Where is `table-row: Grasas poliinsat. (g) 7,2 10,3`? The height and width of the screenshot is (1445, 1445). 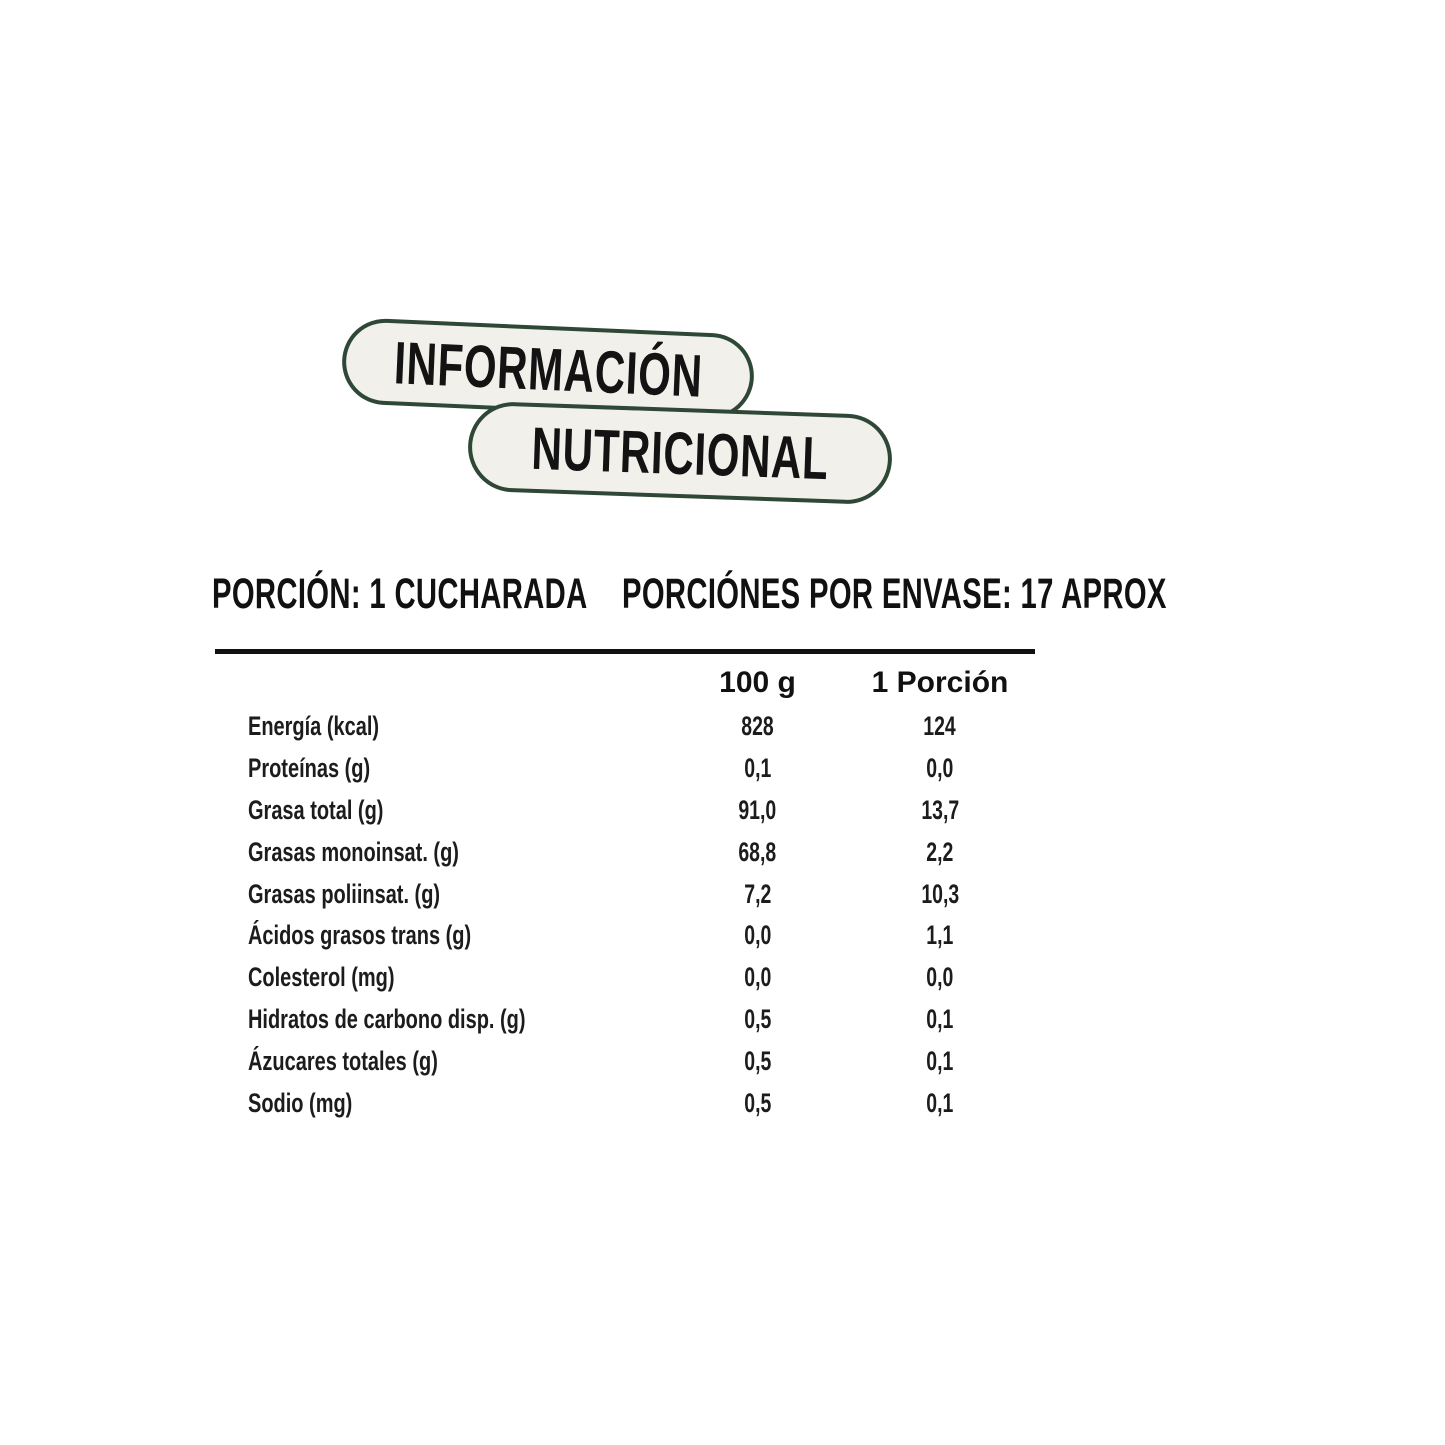
table-row: Grasas poliinsat. (g) 7,2 10,3 is located at coordinates (625, 894).